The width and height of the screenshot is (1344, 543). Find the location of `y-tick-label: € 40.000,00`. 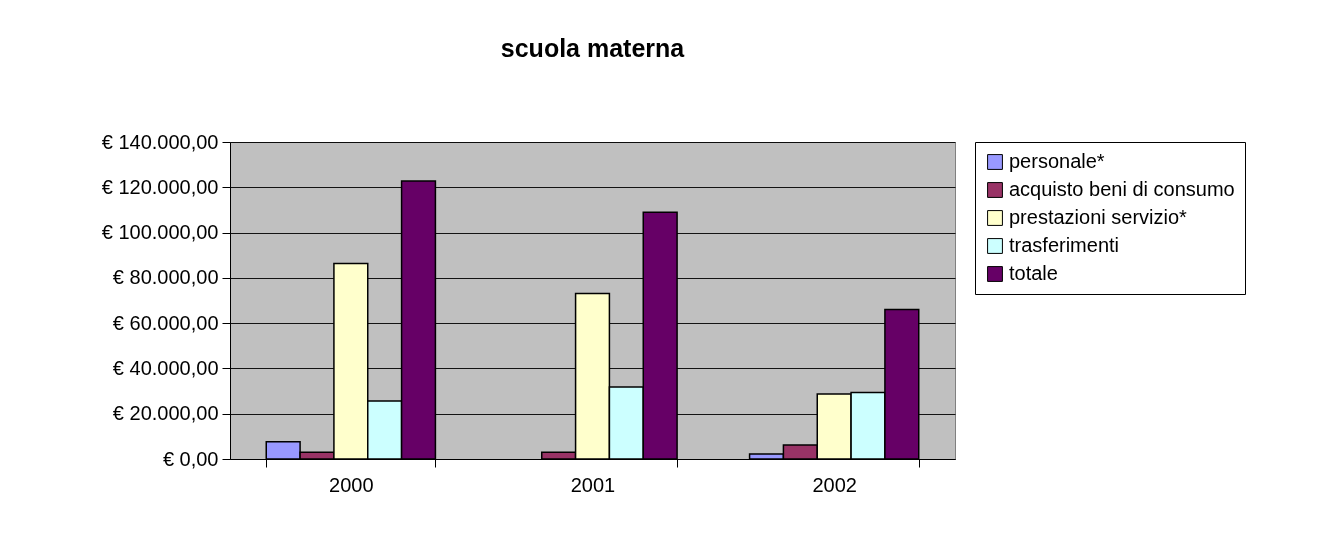

y-tick-label: € 40.000,00 is located at coordinates (165, 367).